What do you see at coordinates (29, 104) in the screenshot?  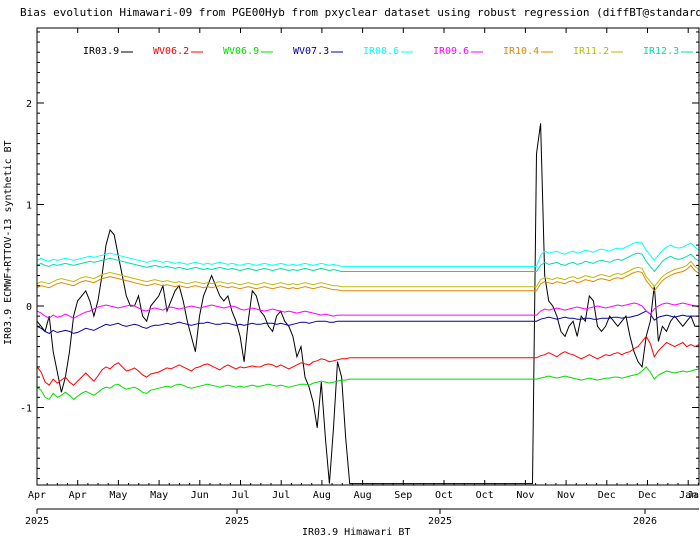 I see `y-tick-label: 2` at bounding box center [29, 104].